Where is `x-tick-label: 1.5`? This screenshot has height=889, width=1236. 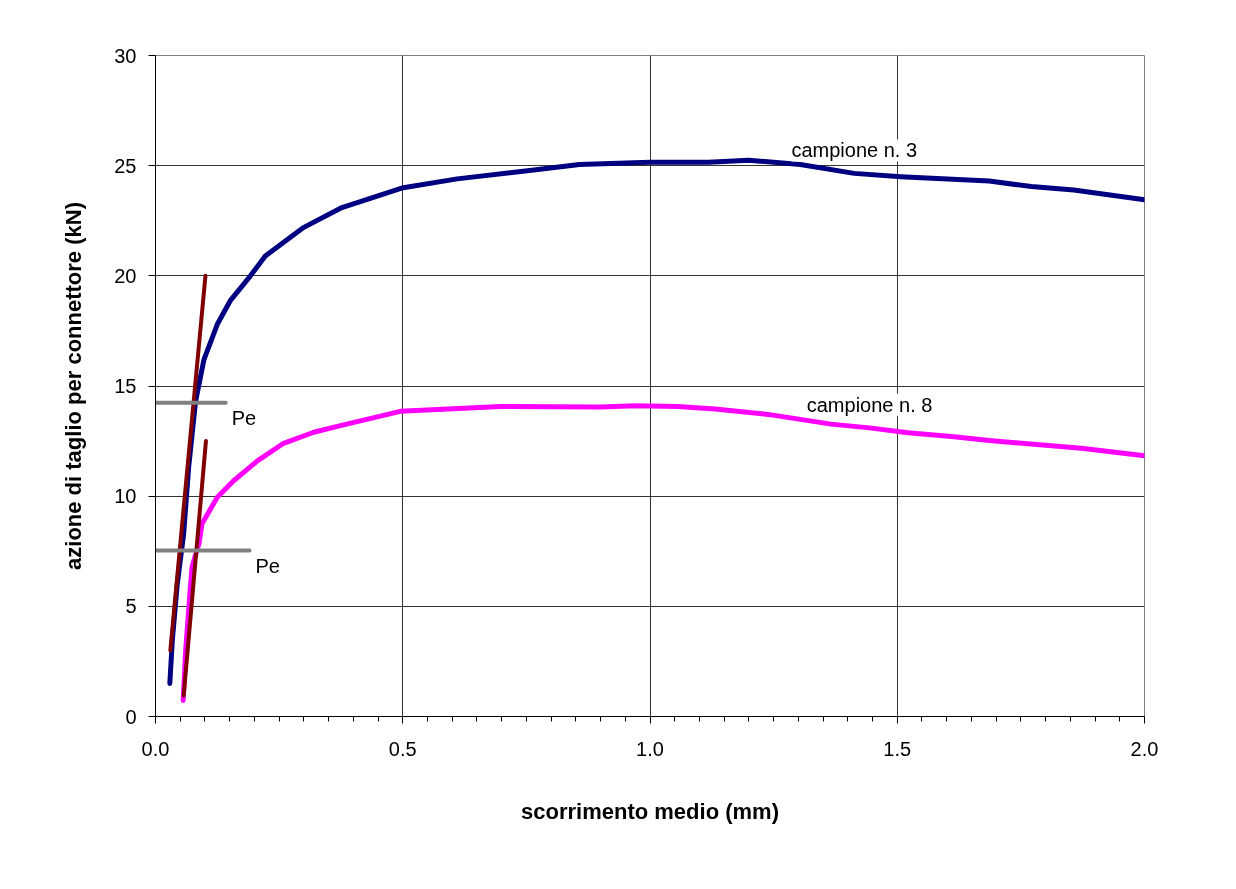
x-tick-label: 1.5 is located at coordinates (897, 748).